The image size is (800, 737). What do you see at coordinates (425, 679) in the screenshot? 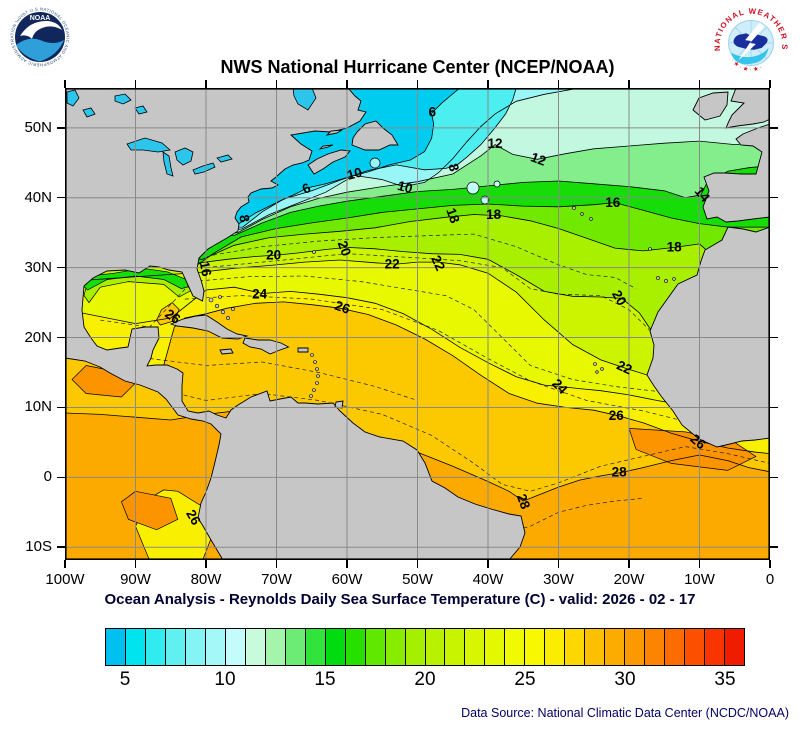
I see `colorbar-tick-label: 20` at bounding box center [425, 679].